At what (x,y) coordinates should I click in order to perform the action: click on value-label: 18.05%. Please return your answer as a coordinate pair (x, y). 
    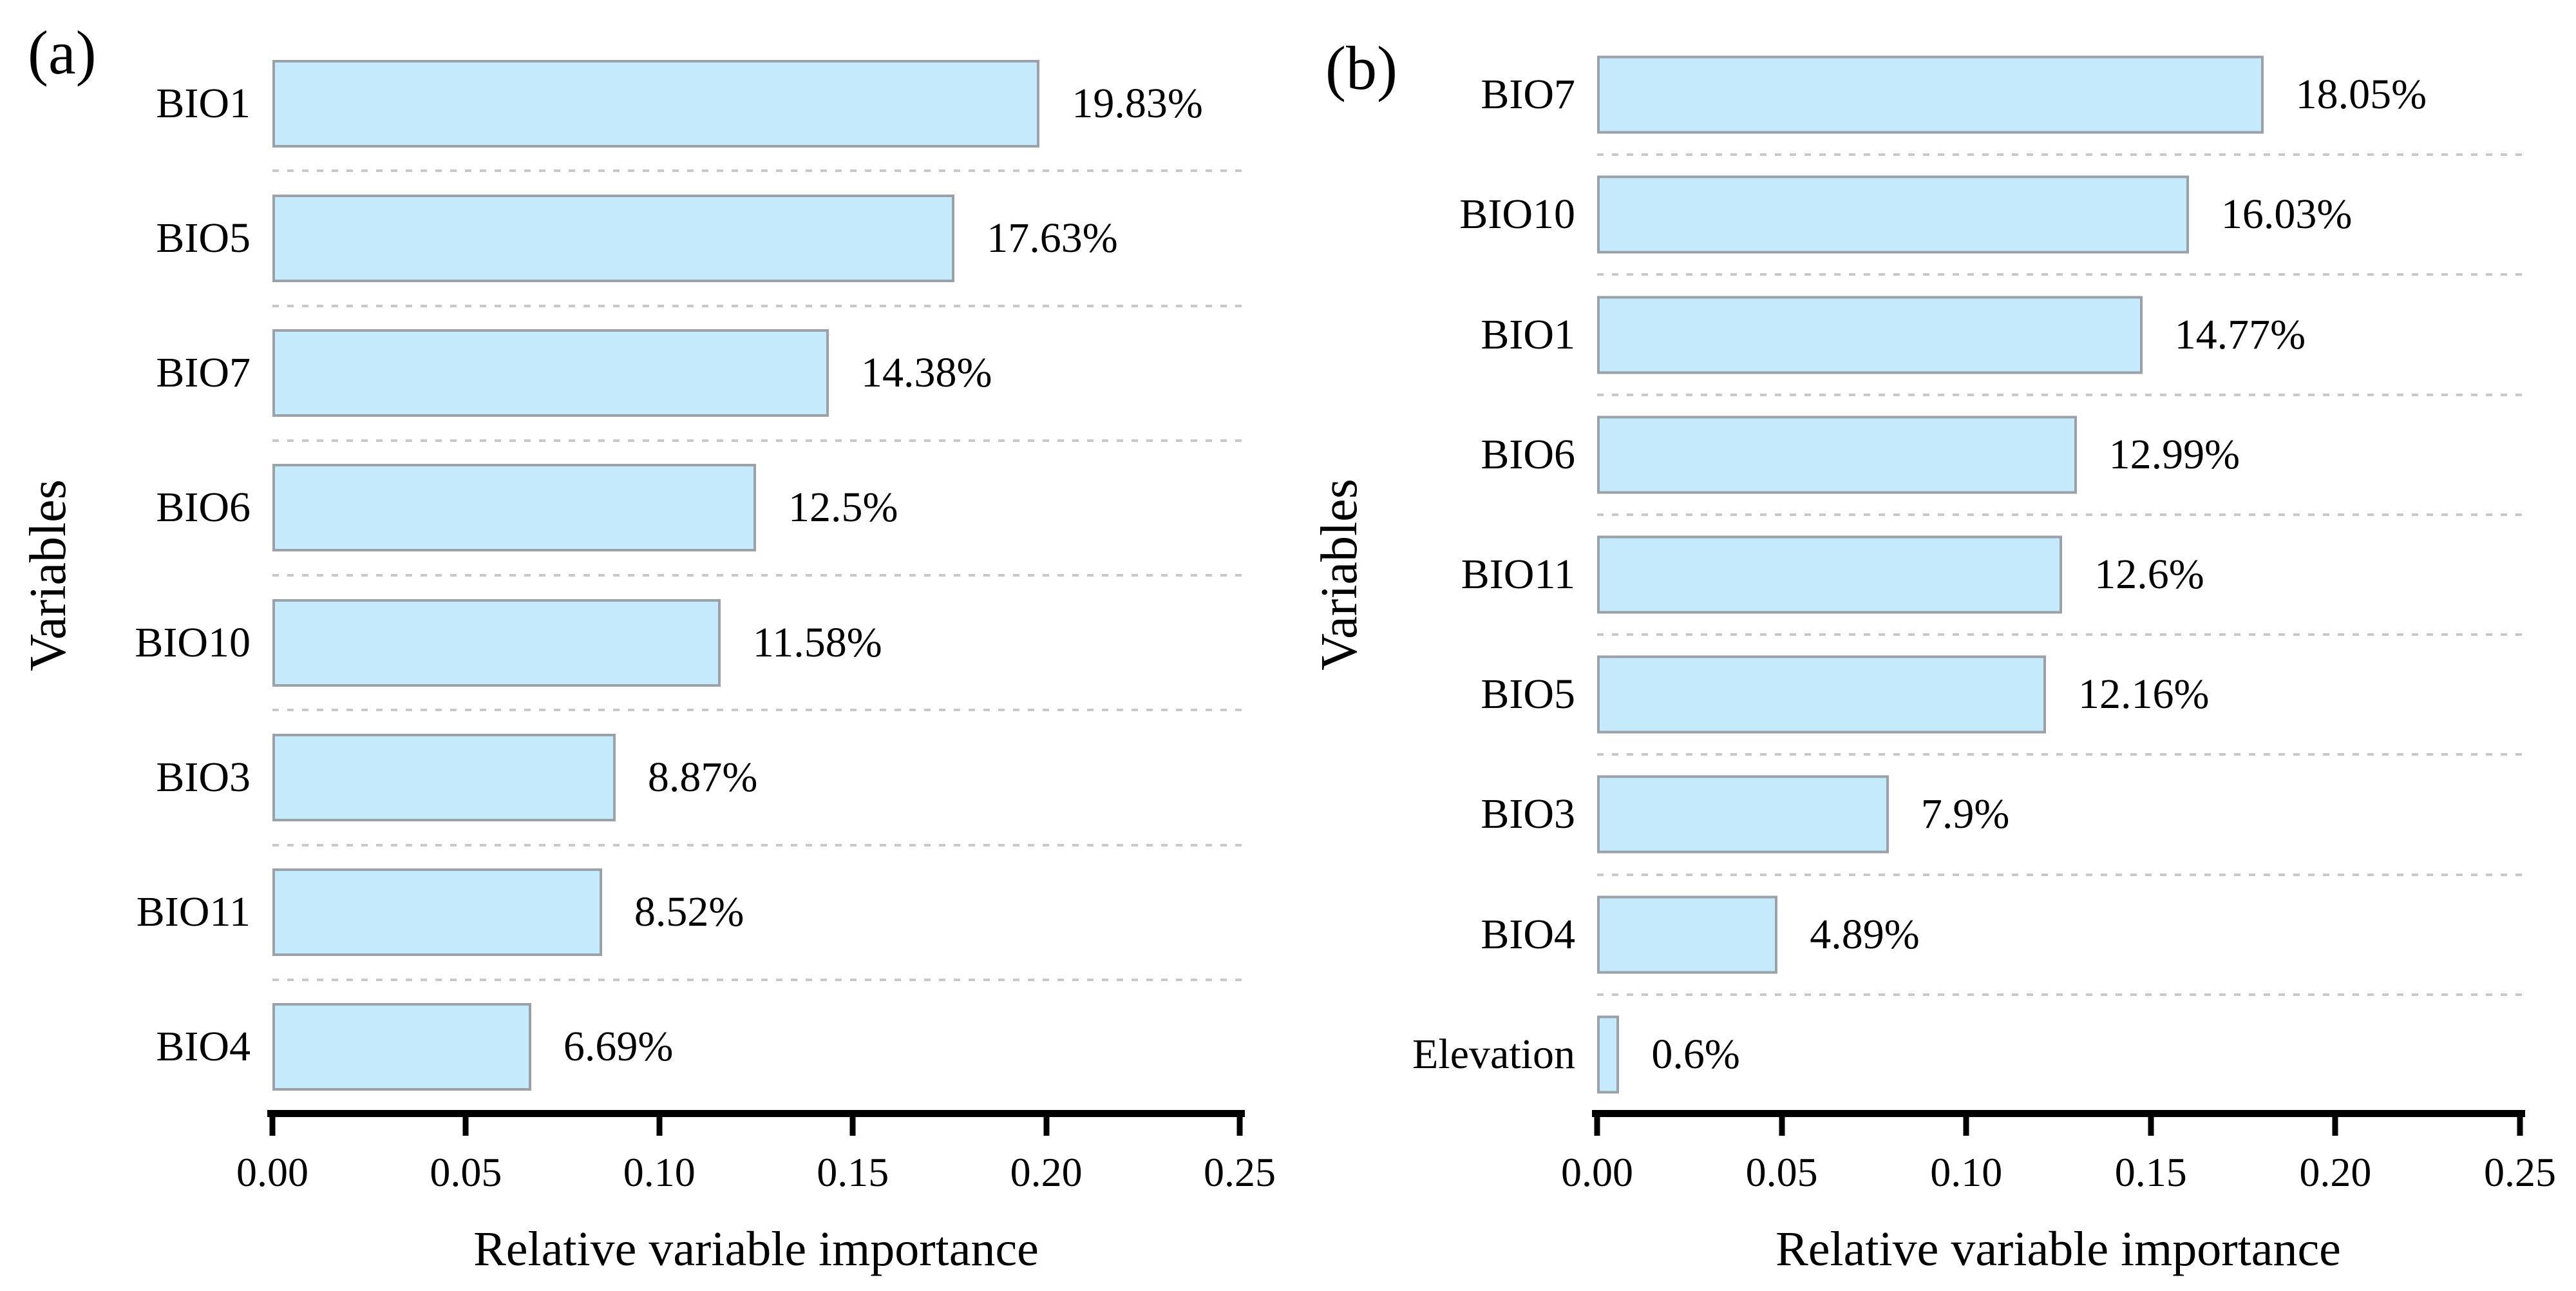
    Looking at the image, I should click on (2361, 95).